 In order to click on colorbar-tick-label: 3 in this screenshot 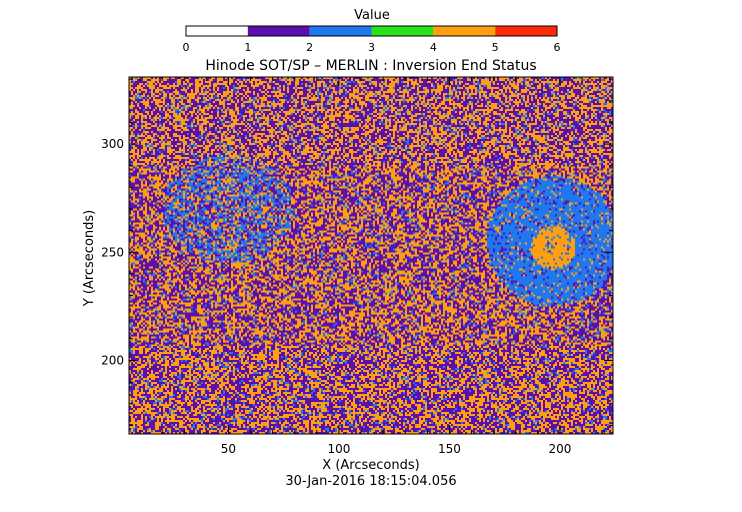, I will do `click(371, 47)`.